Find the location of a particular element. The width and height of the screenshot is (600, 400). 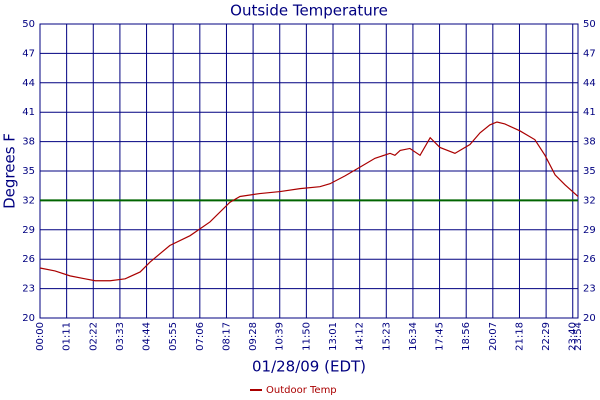

y2-tick-label: 32 is located at coordinates (589, 200).